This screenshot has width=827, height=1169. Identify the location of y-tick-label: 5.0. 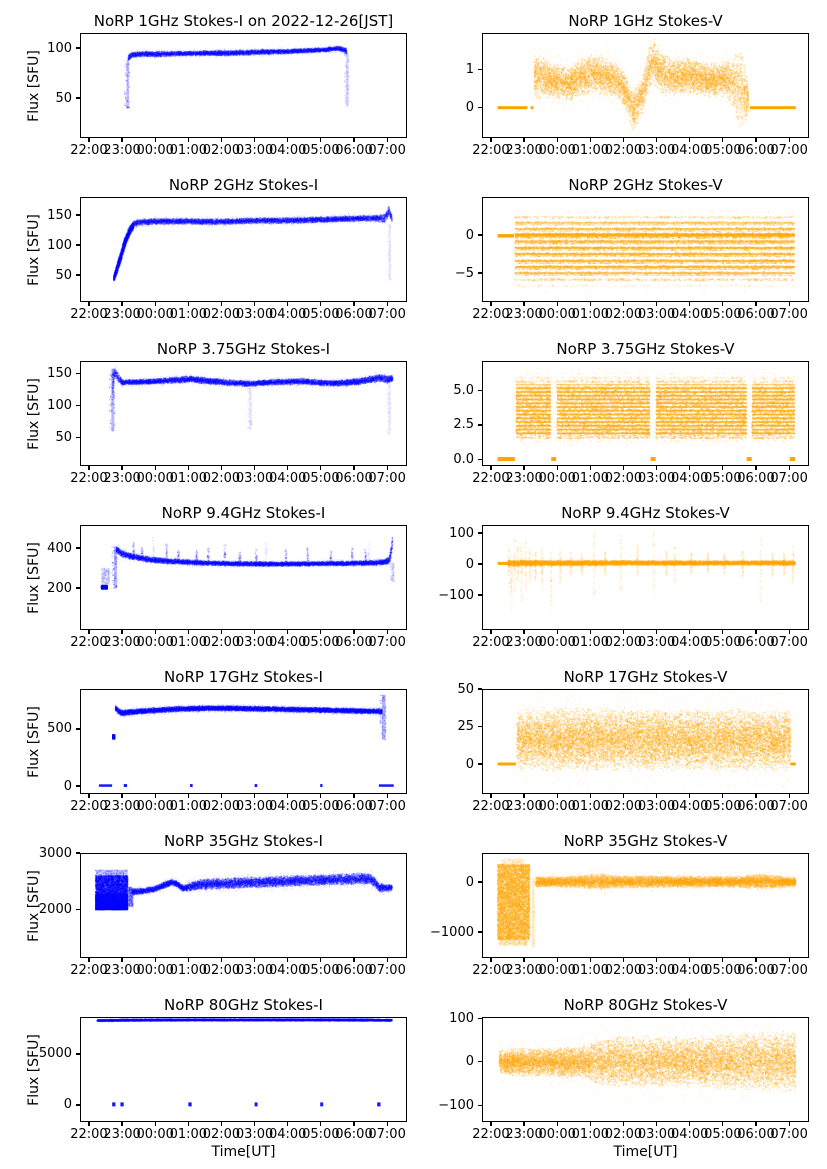
(463, 390).